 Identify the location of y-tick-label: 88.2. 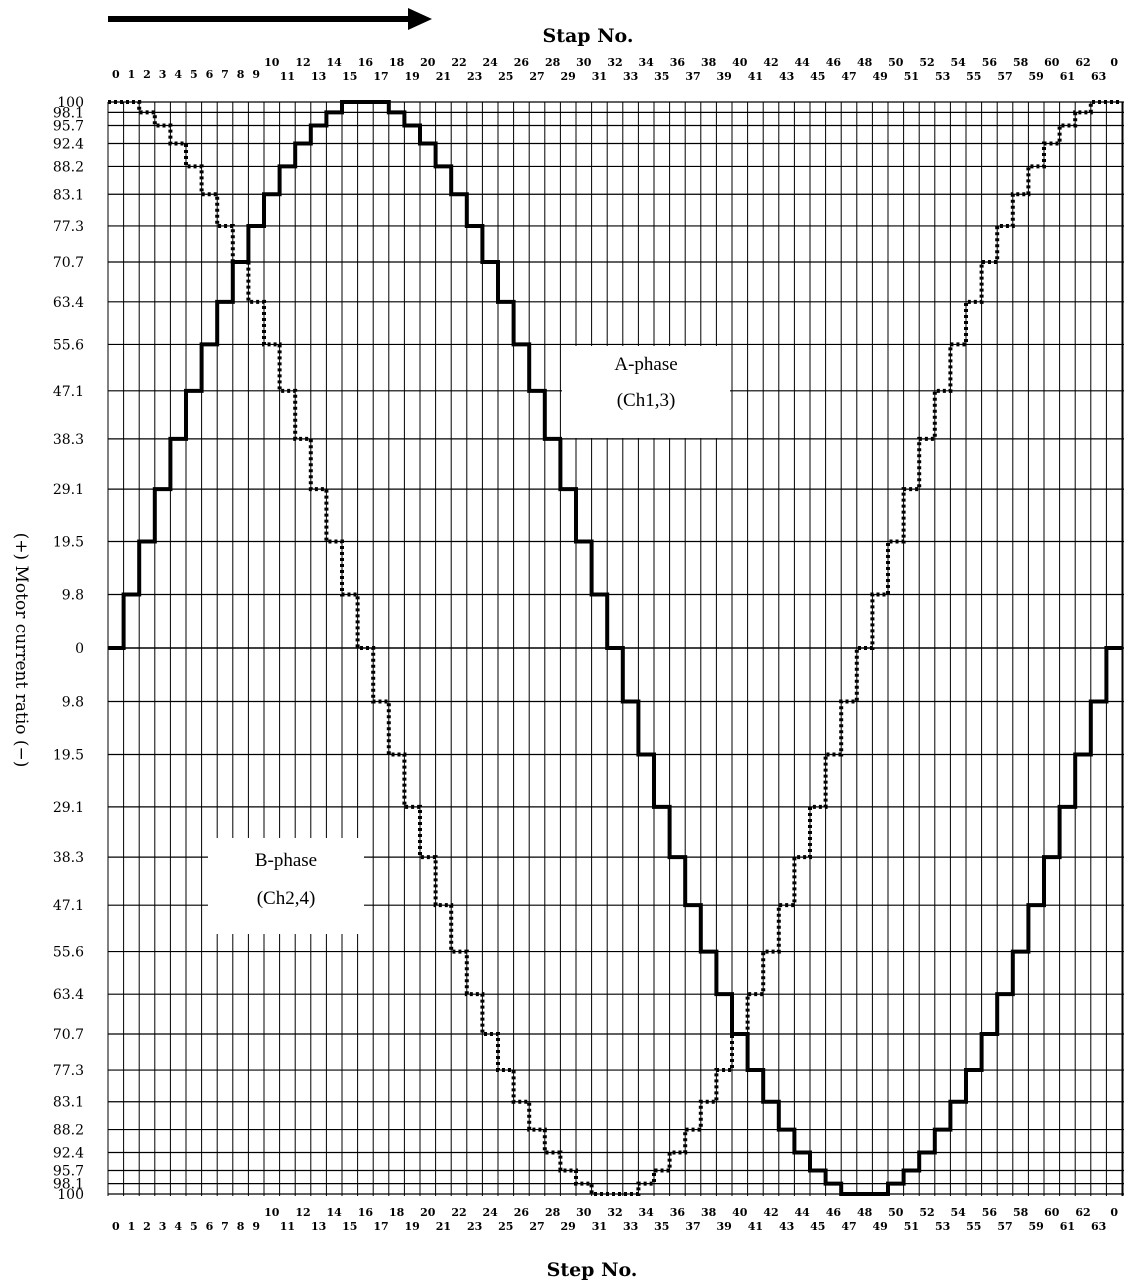
(68, 167).